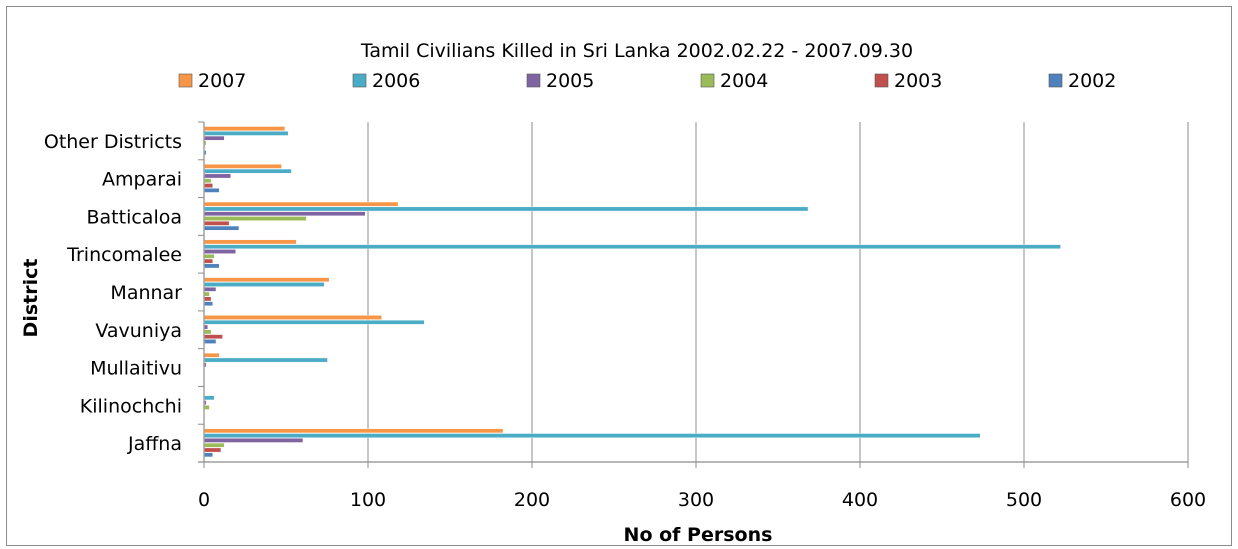 The width and height of the screenshot is (1238, 549). I want to click on bar-kilinochchi-2006, so click(209, 398).